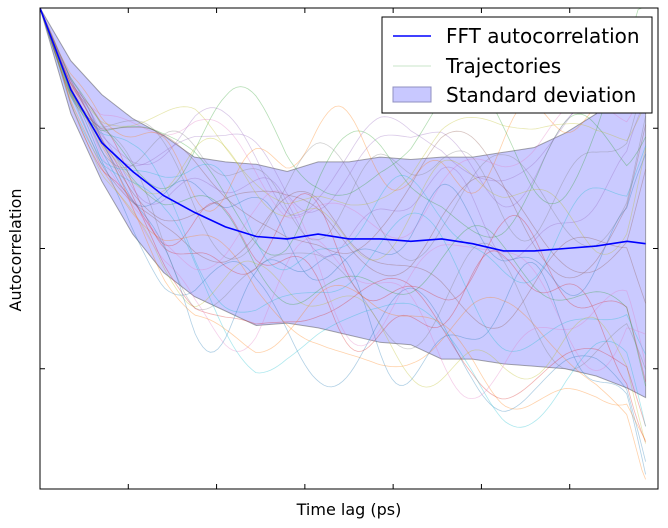  What do you see at coordinates (541, 95) in the screenshot?
I see `legend-band-label: Standard deviation` at bounding box center [541, 95].